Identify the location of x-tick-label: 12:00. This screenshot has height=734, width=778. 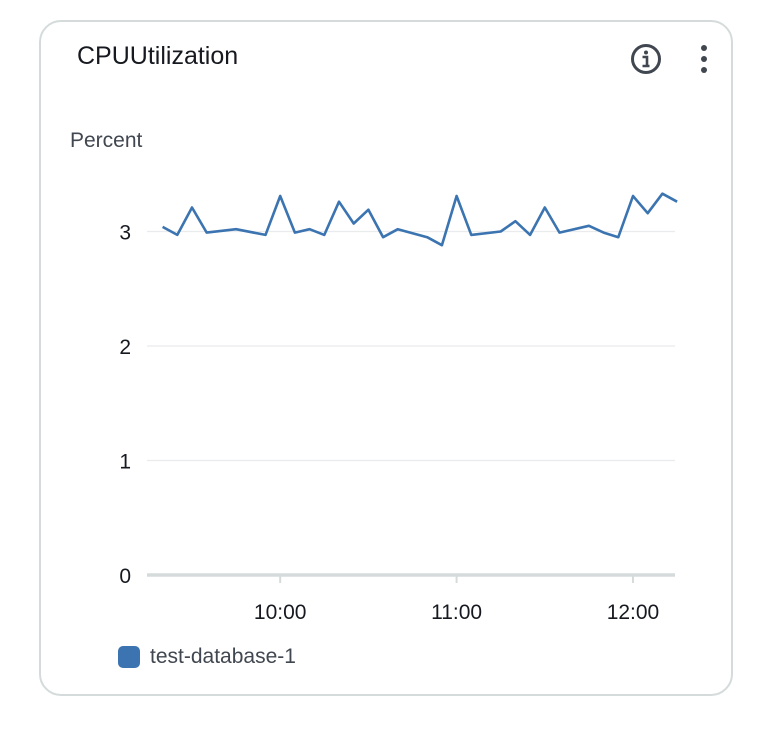
(633, 612).